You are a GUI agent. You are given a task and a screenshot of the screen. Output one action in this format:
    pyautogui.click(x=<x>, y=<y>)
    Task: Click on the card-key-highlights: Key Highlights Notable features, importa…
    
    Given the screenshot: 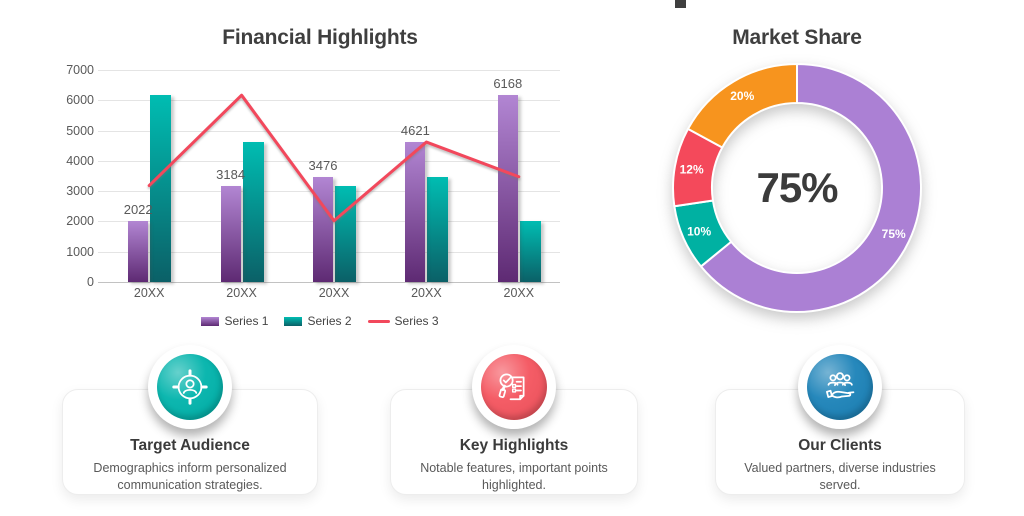 What is the action you would take?
    pyautogui.click(x=514, y=420)
    